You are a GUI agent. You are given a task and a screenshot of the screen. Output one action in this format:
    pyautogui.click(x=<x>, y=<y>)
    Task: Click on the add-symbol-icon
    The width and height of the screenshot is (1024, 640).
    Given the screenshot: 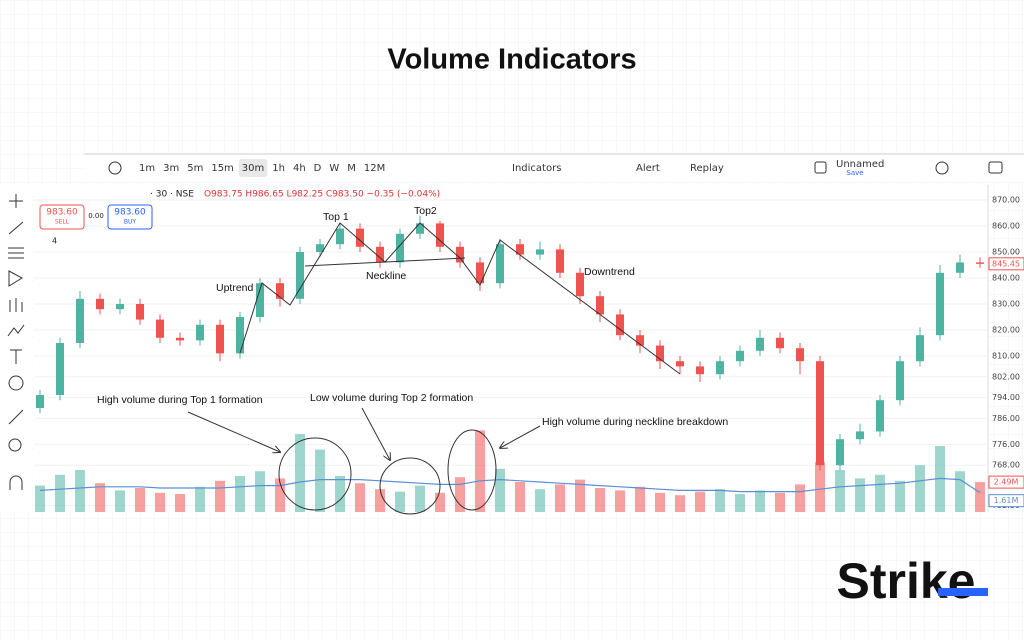 What is the action you would take?
    pyautogui.click(x=115, y=168)
    